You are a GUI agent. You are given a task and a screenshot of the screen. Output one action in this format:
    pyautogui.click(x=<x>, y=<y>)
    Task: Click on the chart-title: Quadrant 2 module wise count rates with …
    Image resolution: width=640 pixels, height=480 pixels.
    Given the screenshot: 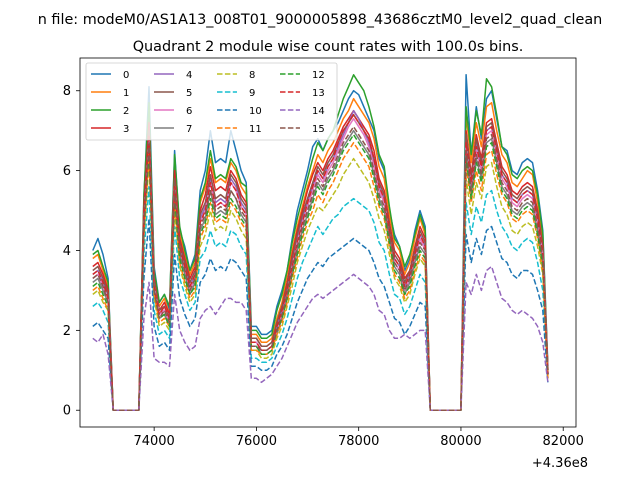 What is the action you would take?
    pyautogui.click(x=328, y=47)
    